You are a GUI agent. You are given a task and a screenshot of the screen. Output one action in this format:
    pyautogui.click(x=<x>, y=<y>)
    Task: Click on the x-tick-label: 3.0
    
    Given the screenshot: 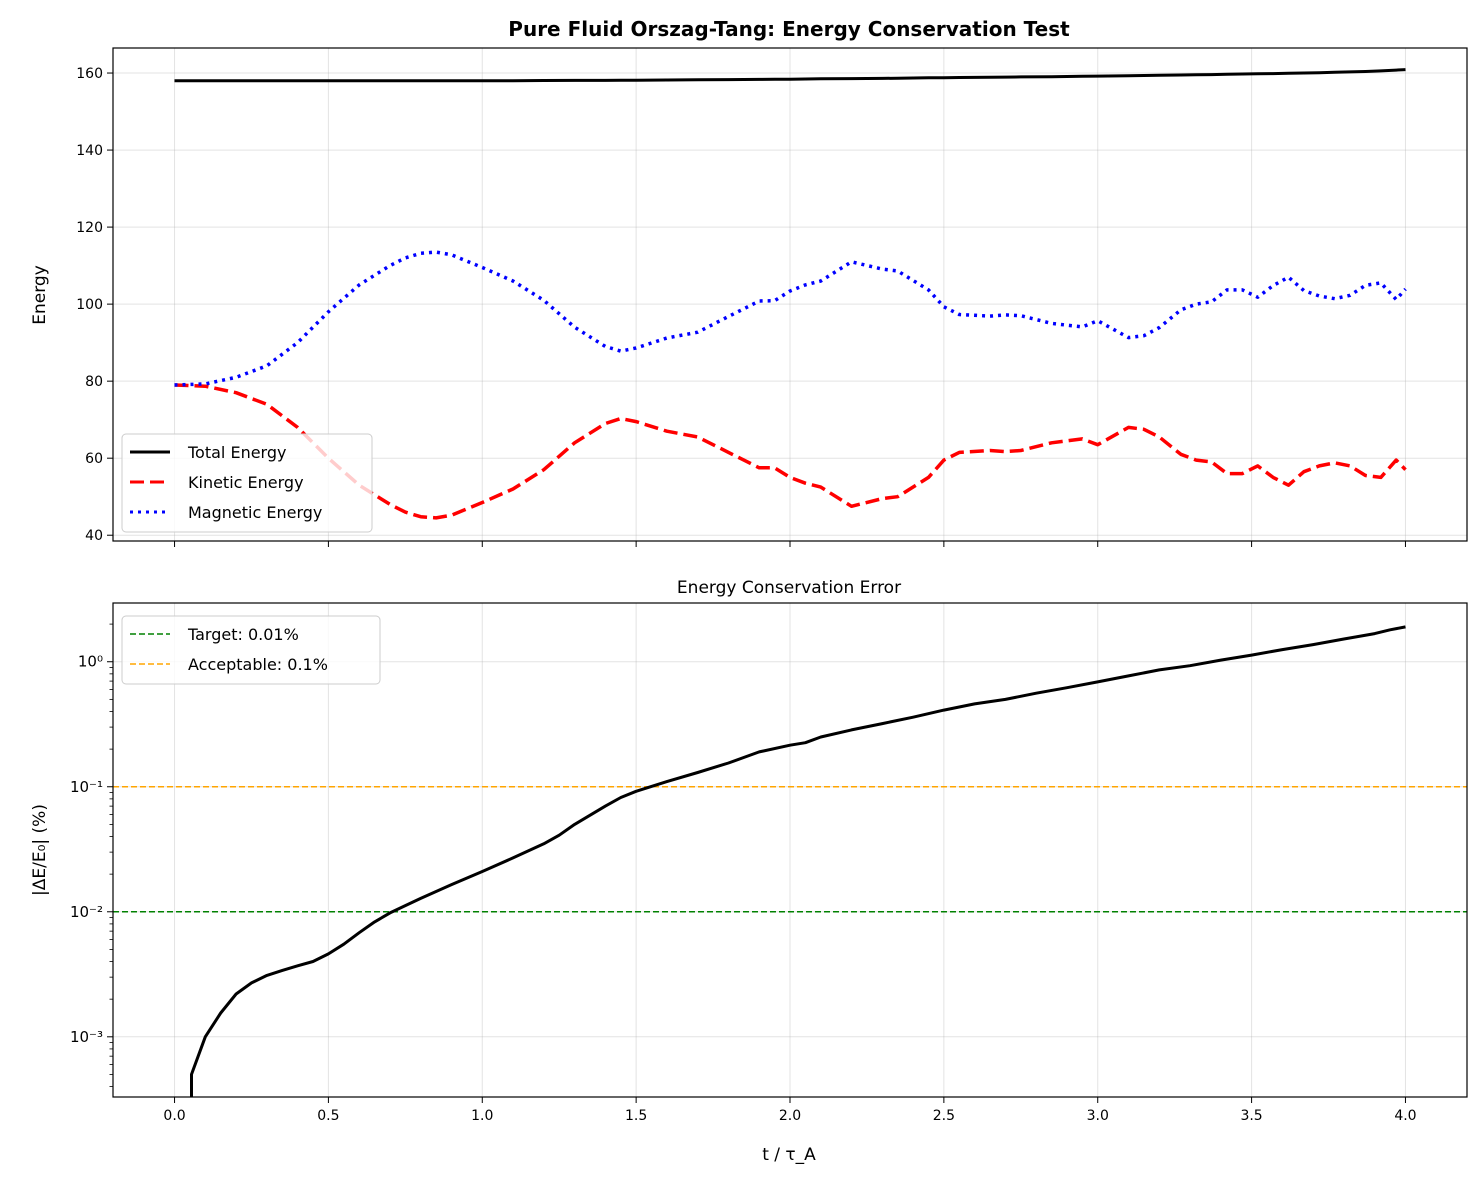 What is the action you would take?
    pyautogui.click(x=1098, y=1116)
    